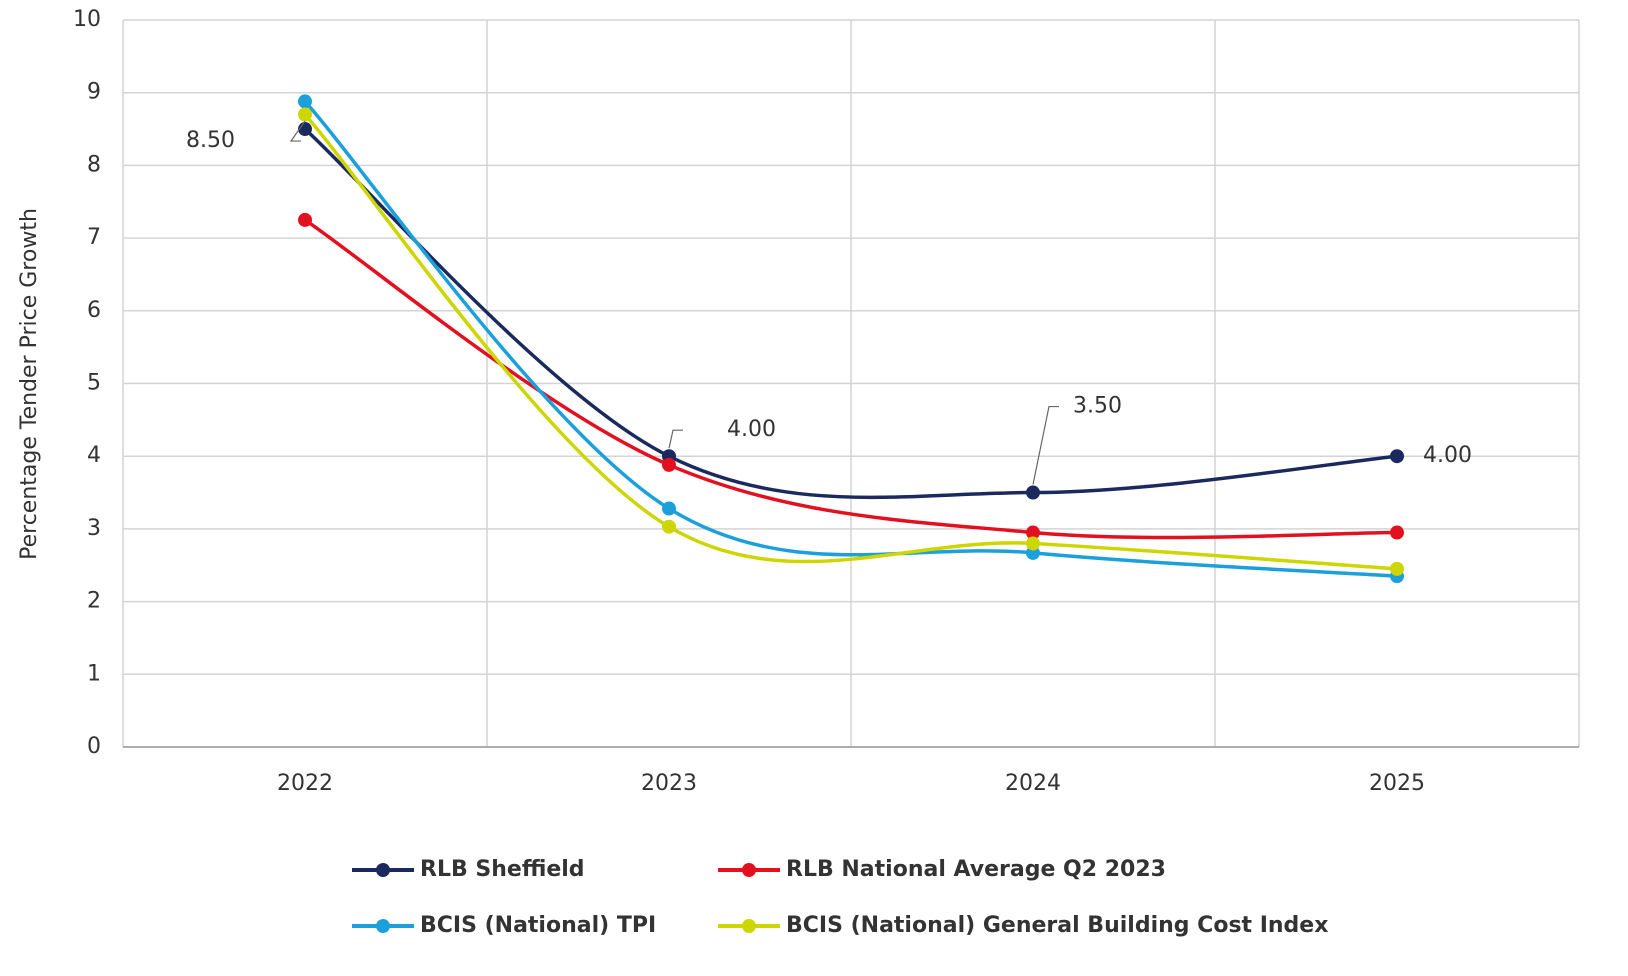 This screenshot has width=1628, height=976. What do you see at coordinates (94, 455) in the screenshot?
I see `y-tick-label: 4` at bounding box center [94, 455].